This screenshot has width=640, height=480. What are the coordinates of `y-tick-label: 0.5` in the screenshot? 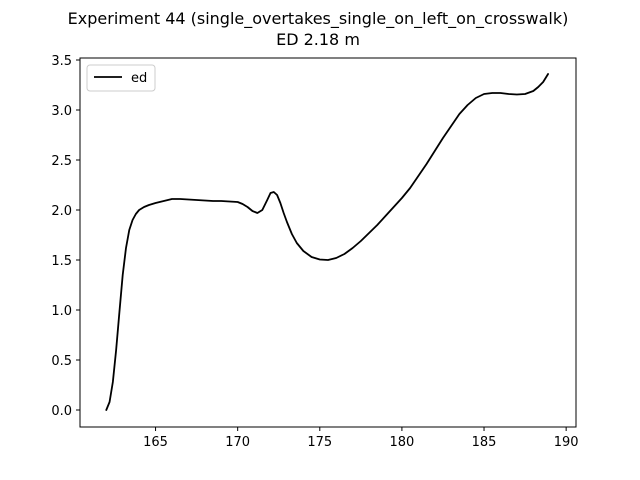 It's located at (61, 361).